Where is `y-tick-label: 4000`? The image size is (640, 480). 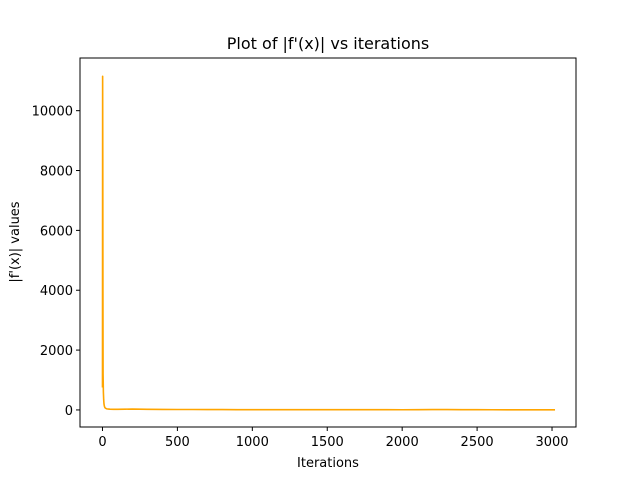 y-tick-label: 4000 is located at coordinates (56, 291).